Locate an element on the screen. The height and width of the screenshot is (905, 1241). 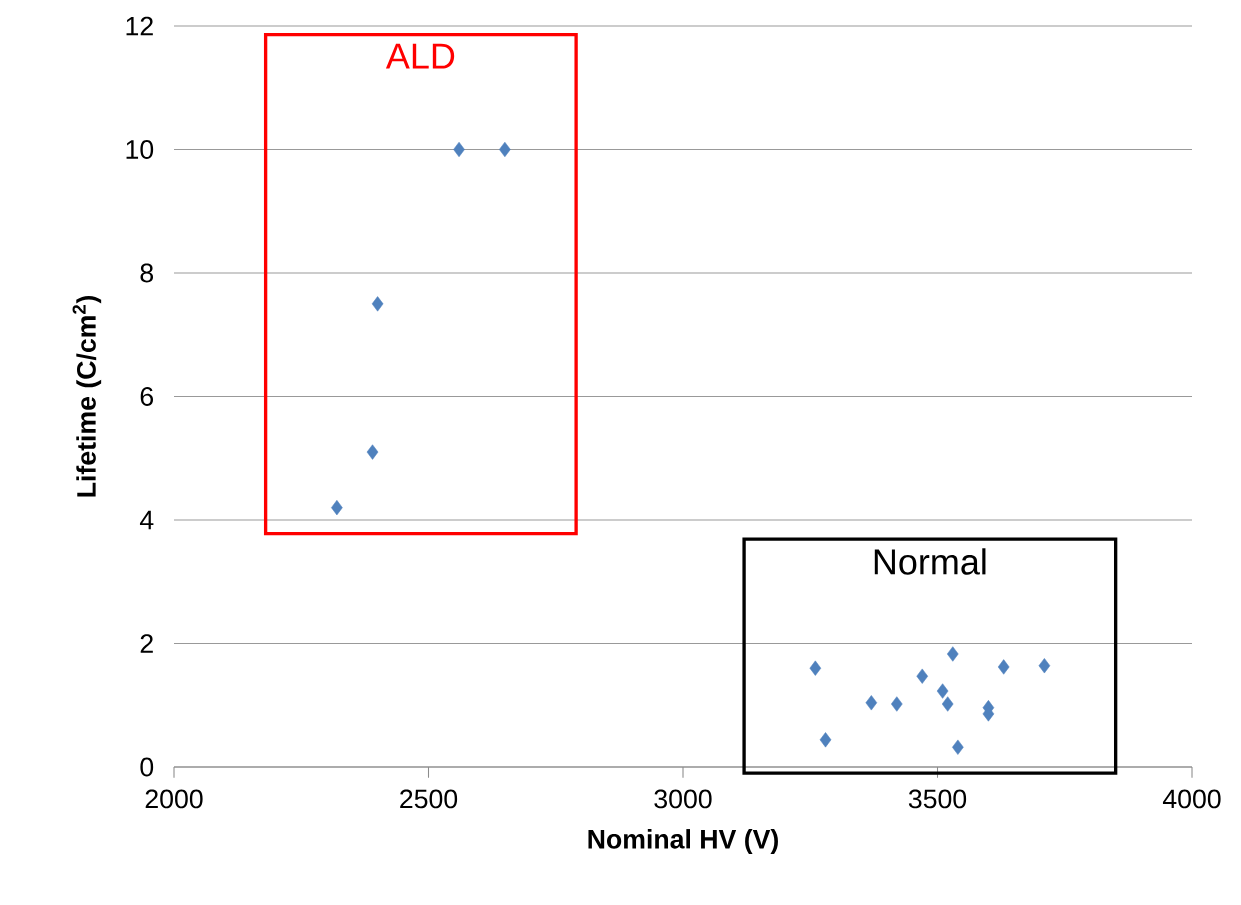
y-axis-title: Lifetime (C/cm$^{2}$) is located at coordinates (87, 396).